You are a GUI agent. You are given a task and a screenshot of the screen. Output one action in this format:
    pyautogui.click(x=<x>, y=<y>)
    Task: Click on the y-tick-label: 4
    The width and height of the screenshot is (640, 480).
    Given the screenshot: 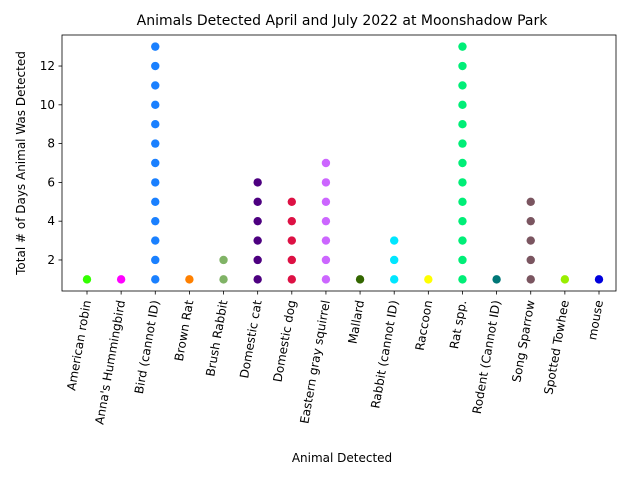 What is the action you would take?
    pyautogui.click(x=51, y=221)
    